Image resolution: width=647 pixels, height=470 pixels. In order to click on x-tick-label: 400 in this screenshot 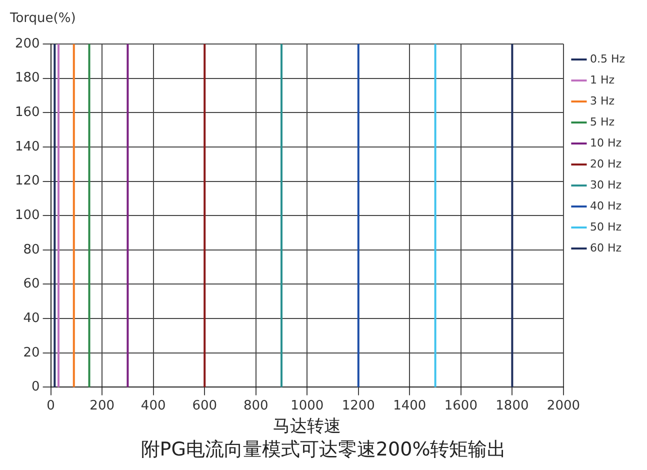, I will do `click(153, 406)`.